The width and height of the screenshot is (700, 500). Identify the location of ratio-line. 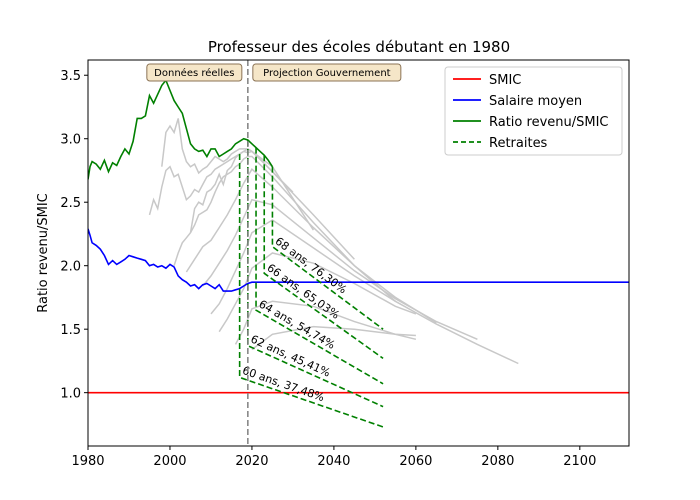
(181, 129).